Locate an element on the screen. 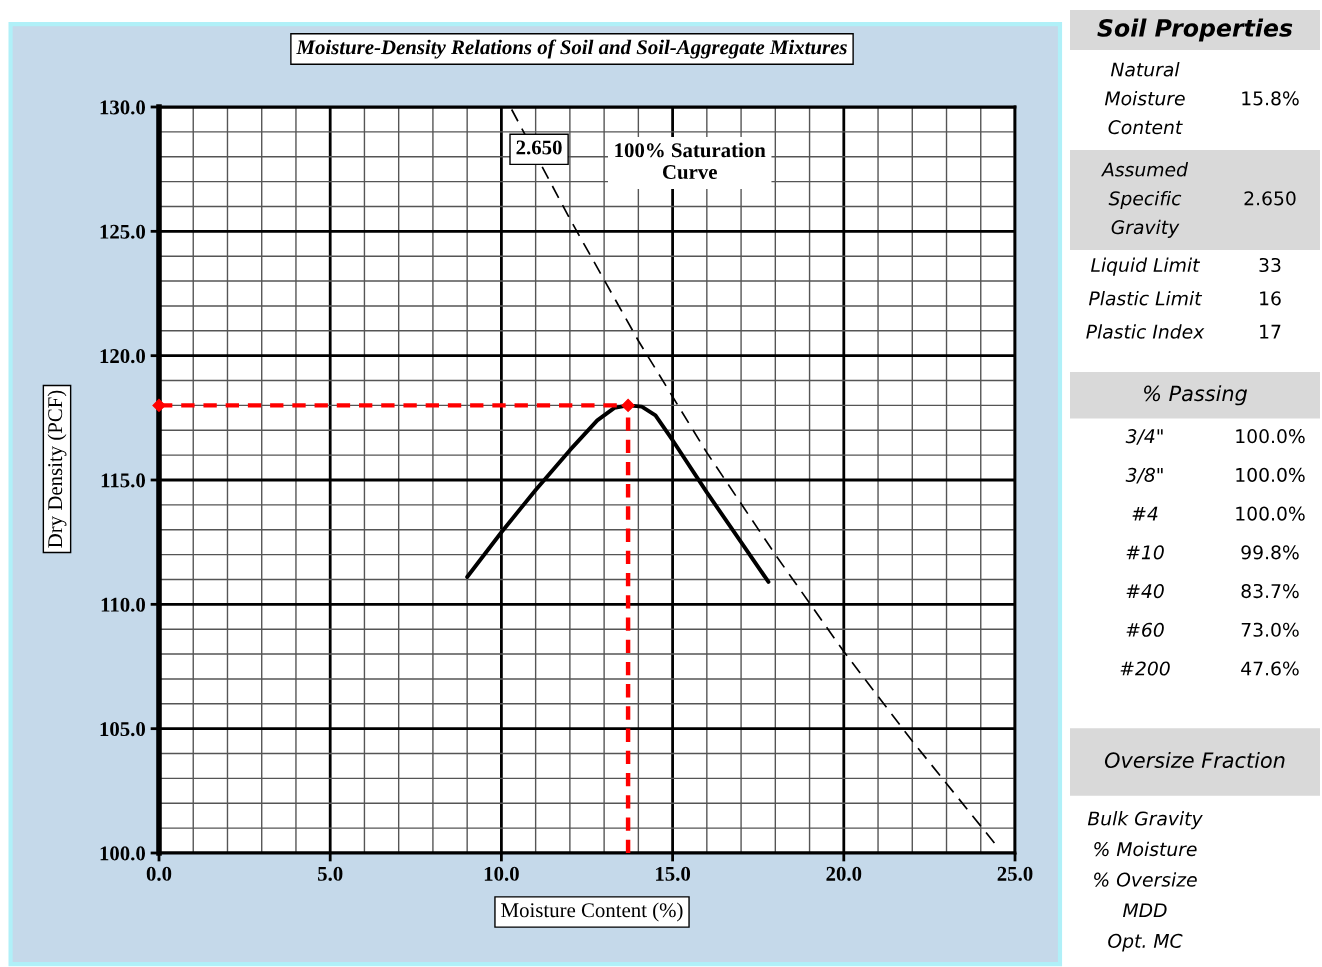  y-tick-label: 100.0 is located at coordinates (123, 853).